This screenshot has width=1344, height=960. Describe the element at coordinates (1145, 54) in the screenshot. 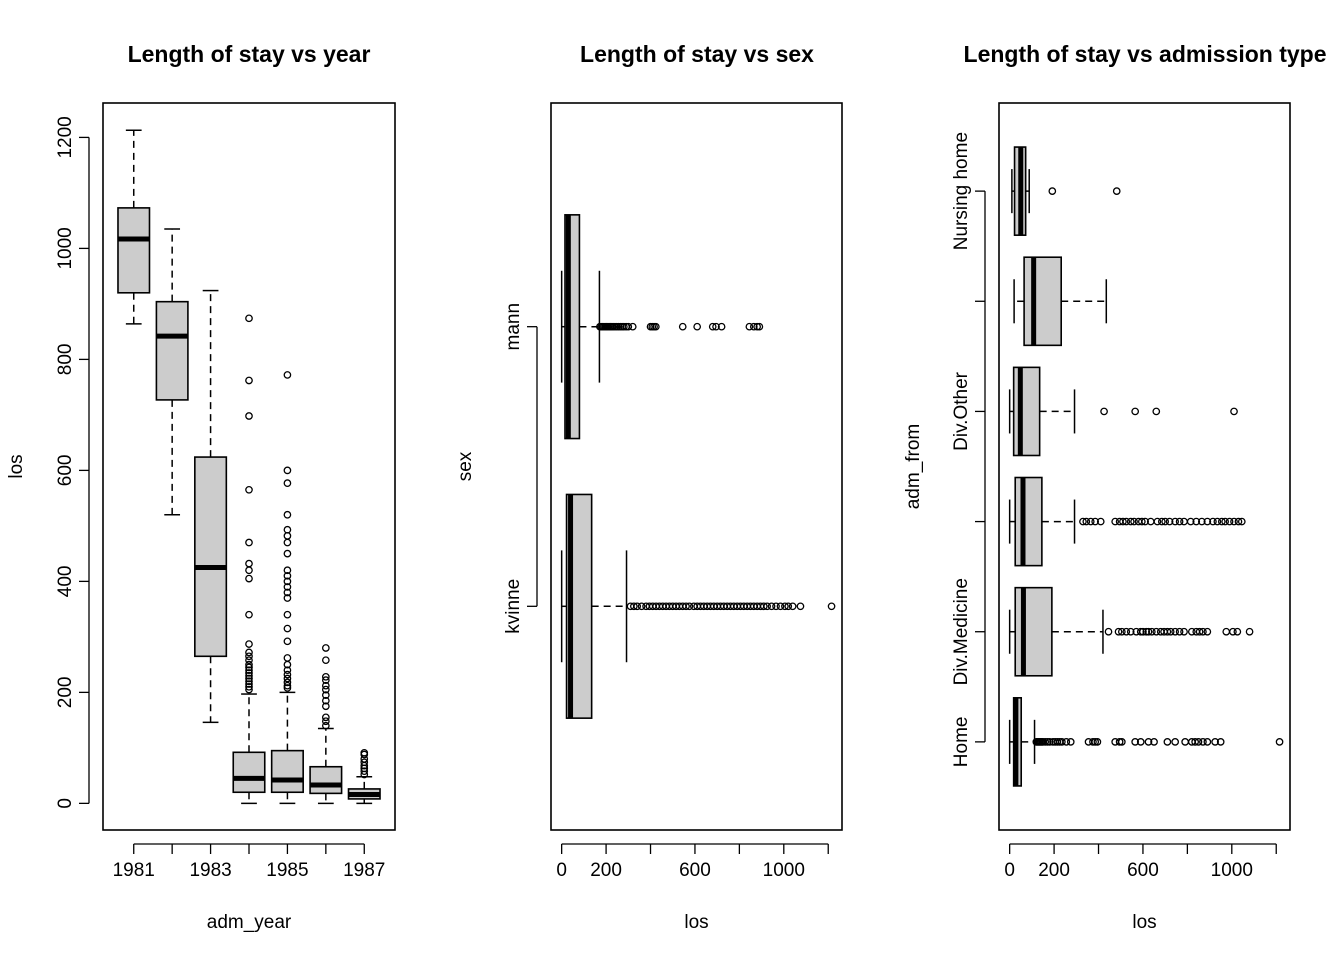

I see `chart-title: Length of stay vs admission type` at that location.